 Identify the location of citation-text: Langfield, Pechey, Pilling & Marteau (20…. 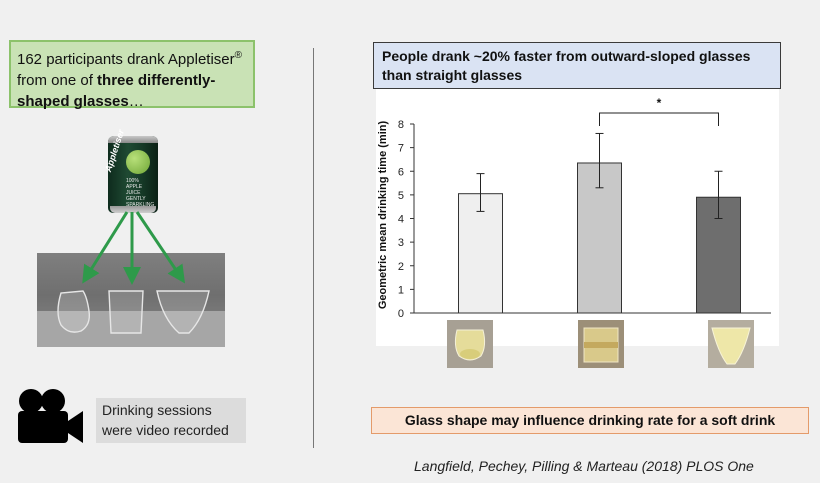
(584, 466).